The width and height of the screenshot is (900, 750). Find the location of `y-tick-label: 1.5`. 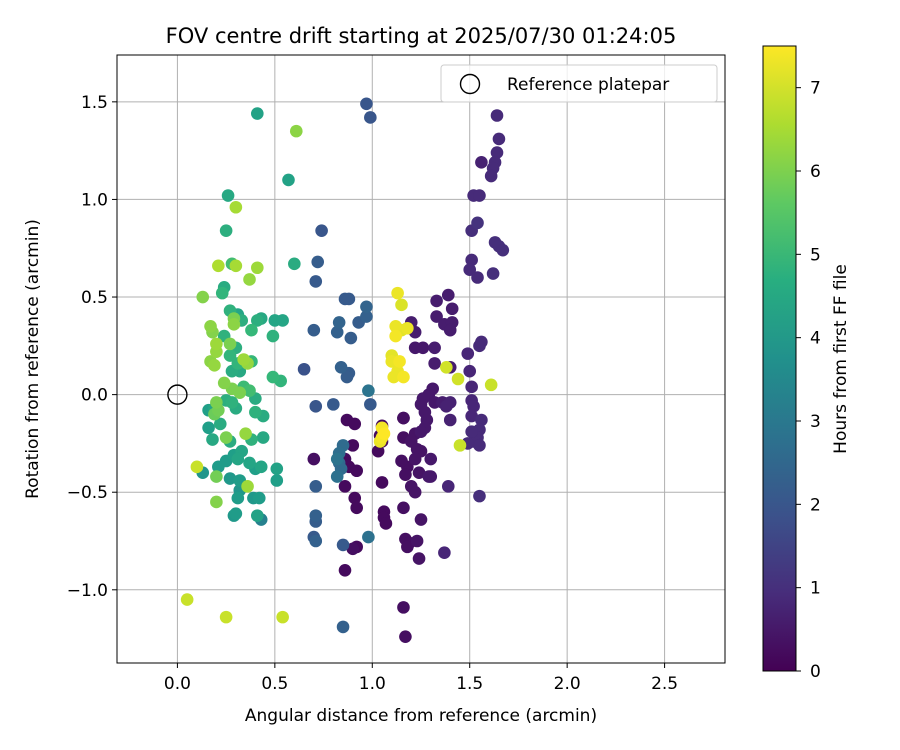

y-tick-label: 1.5 is located at coordinates (94, 103).